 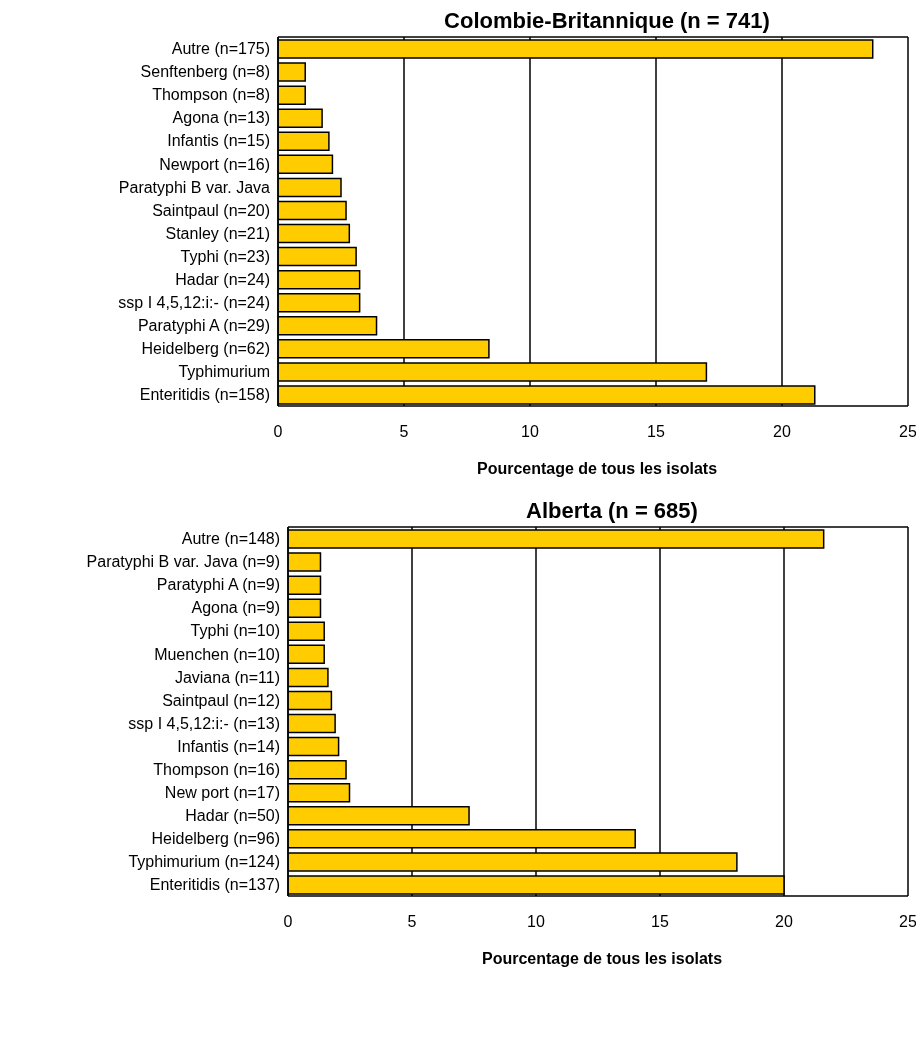 What do you see at coordinates (225, 256) in the screenshot?
I see `y-tick-label: Typhi (n=23)` at bounding box center [225, 256].